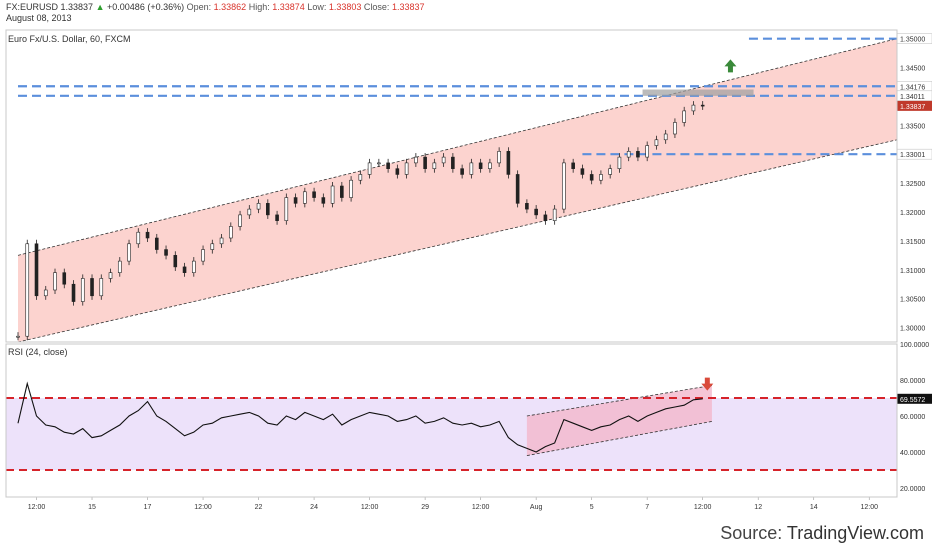 Image resolution: width=932 pixels, height=550 pixels. Describe the element at coordinates (314, 507) in the screenshot. I see `time-axis-label: 24` at that location.